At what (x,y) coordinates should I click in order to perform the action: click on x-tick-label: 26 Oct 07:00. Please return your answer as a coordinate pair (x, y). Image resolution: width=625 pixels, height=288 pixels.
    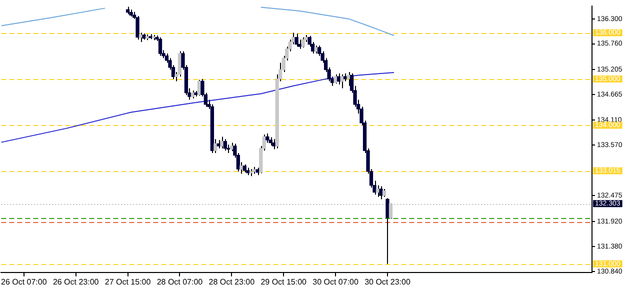
    Looking at the image, I should click on (24, 281).